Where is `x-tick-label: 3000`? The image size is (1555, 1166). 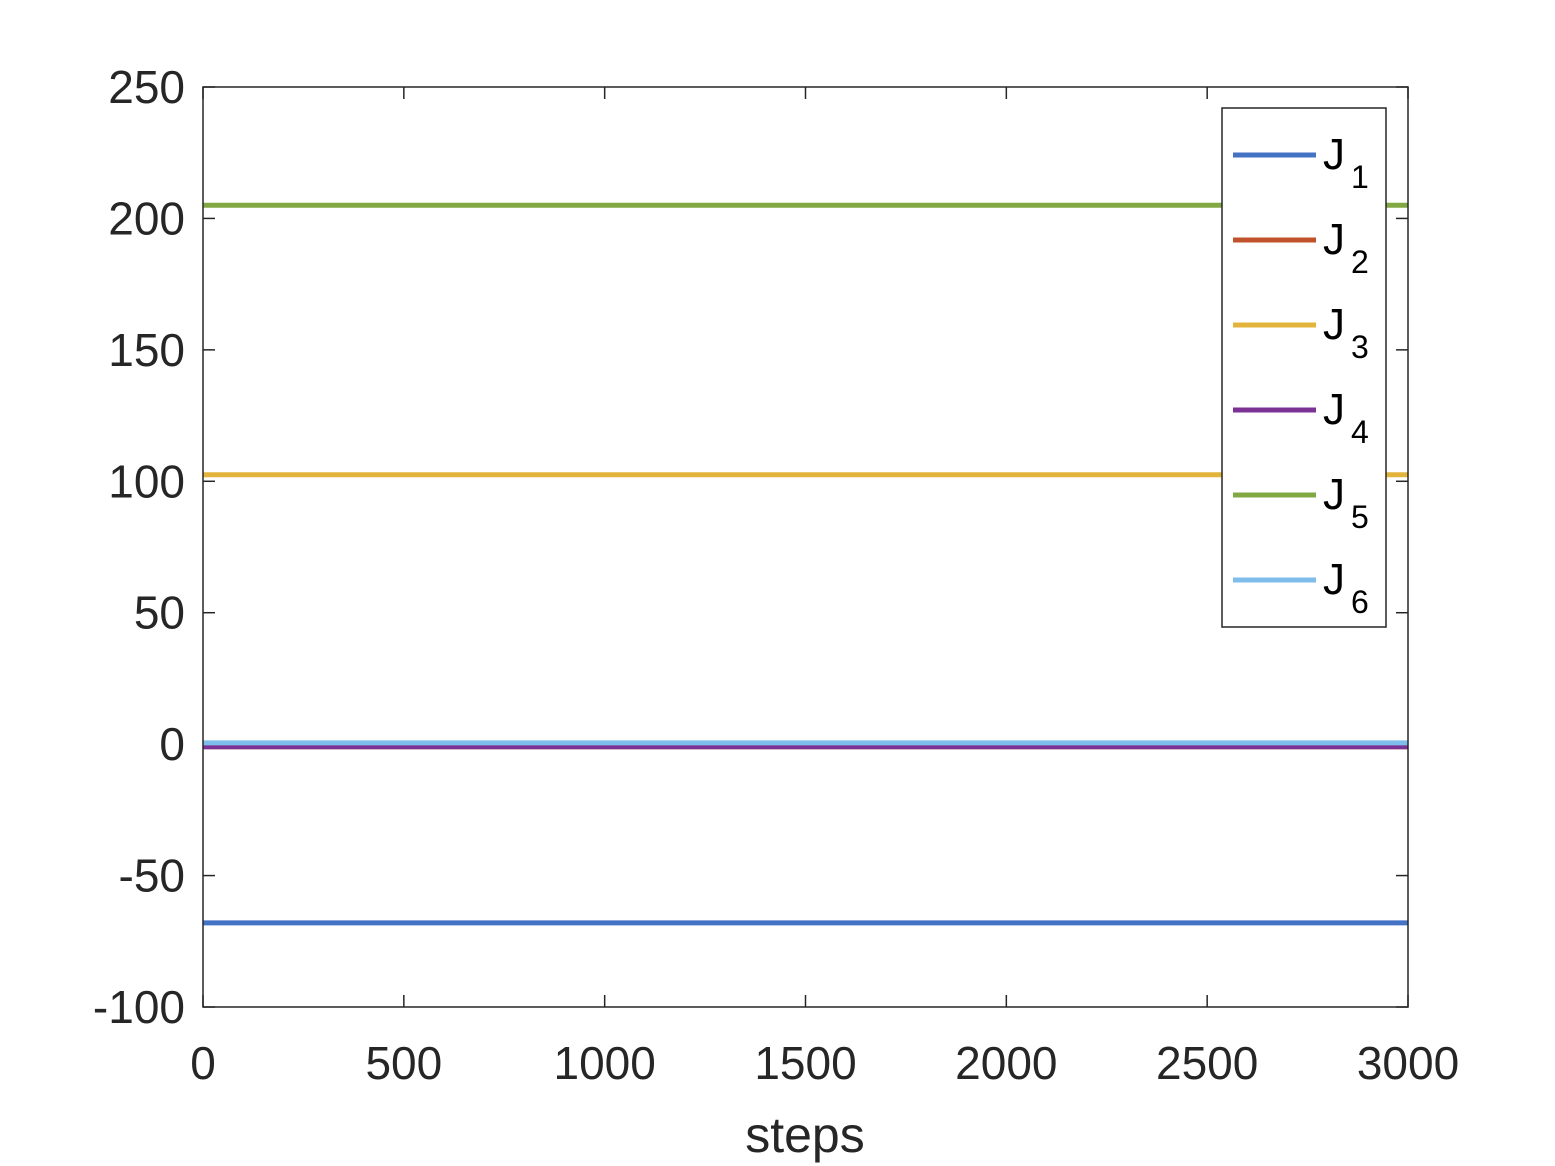
x-tick-label: 3000 is located at coordinates (1408, 1063).